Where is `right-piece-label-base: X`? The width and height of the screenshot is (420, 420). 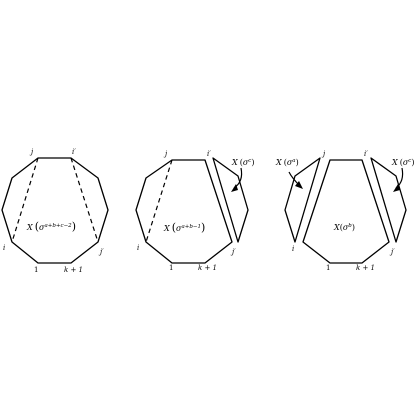 right-piece-label-base: X is located at coordinates (394, 162).